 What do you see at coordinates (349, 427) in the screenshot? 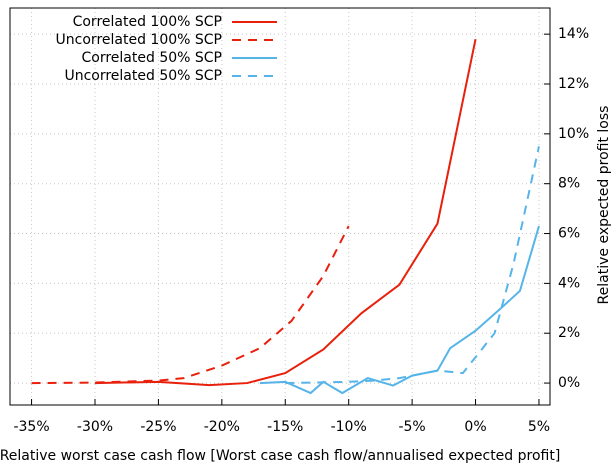
I see `x-tick-label: -10%` at bounding box center [349, 427].